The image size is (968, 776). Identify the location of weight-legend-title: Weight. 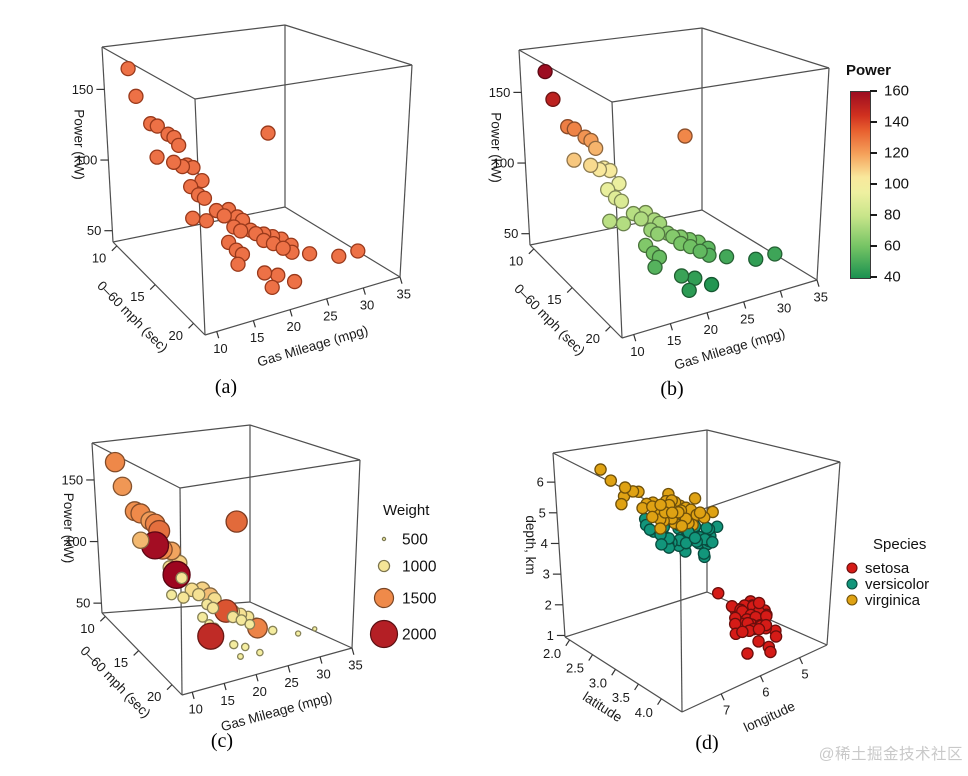
(406, 510).